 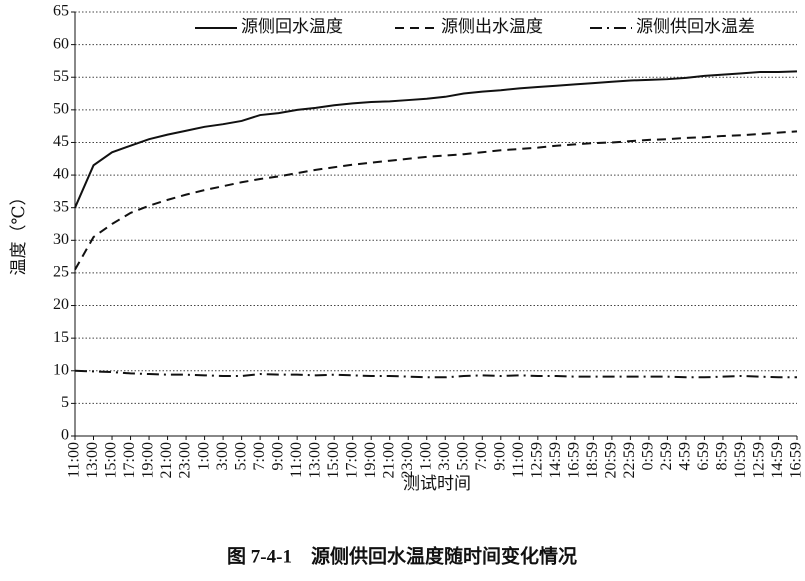 I want to click on x-tick-label: 4:59, so click(x=685, y=456).